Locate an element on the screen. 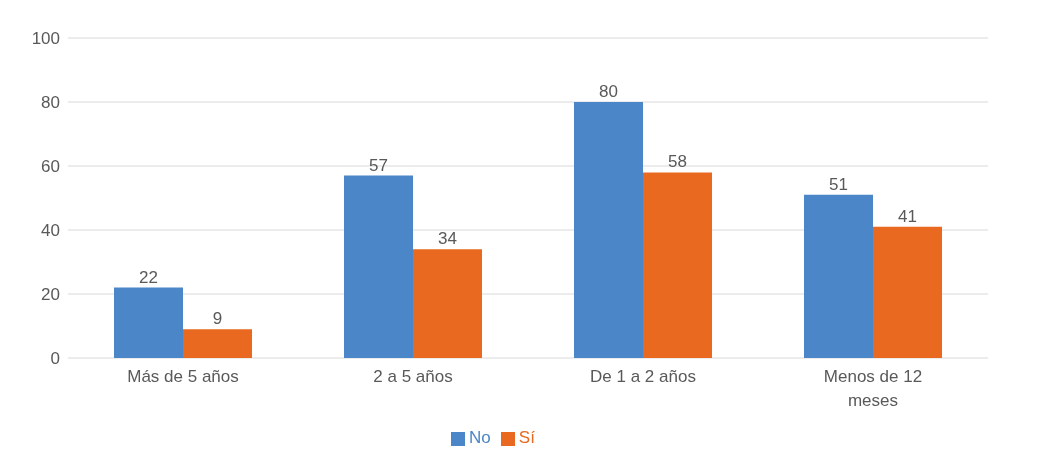  data-label: 9 is located at coordinates (217, 319).